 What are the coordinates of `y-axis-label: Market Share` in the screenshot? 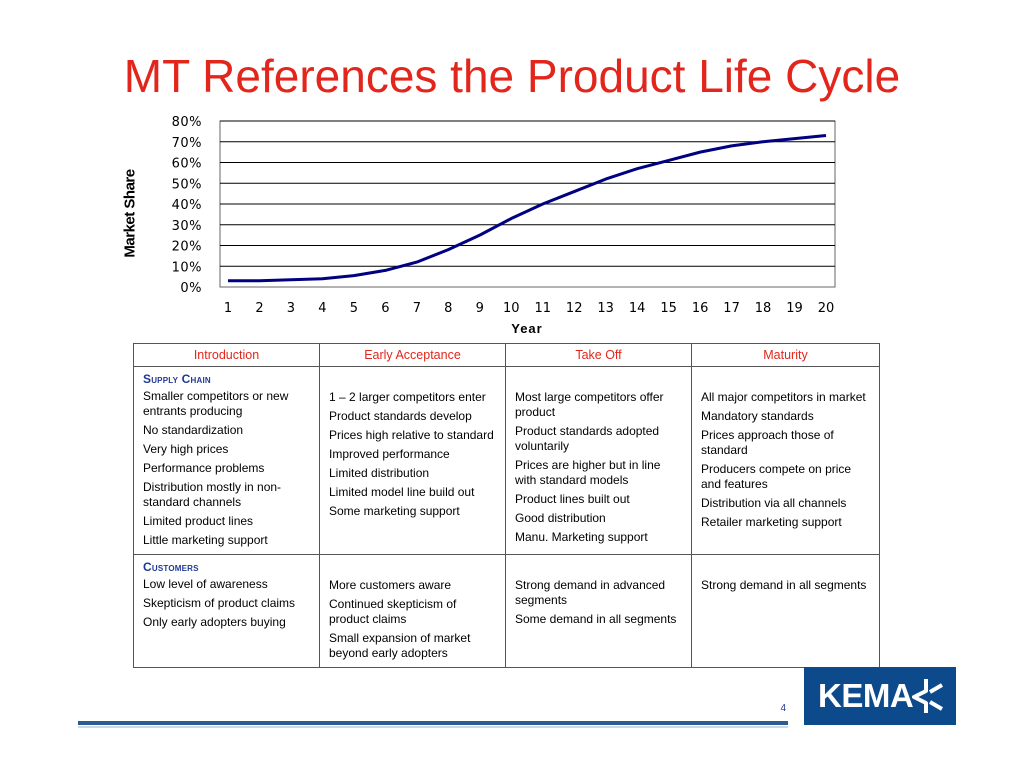 It's located at (130, 213).